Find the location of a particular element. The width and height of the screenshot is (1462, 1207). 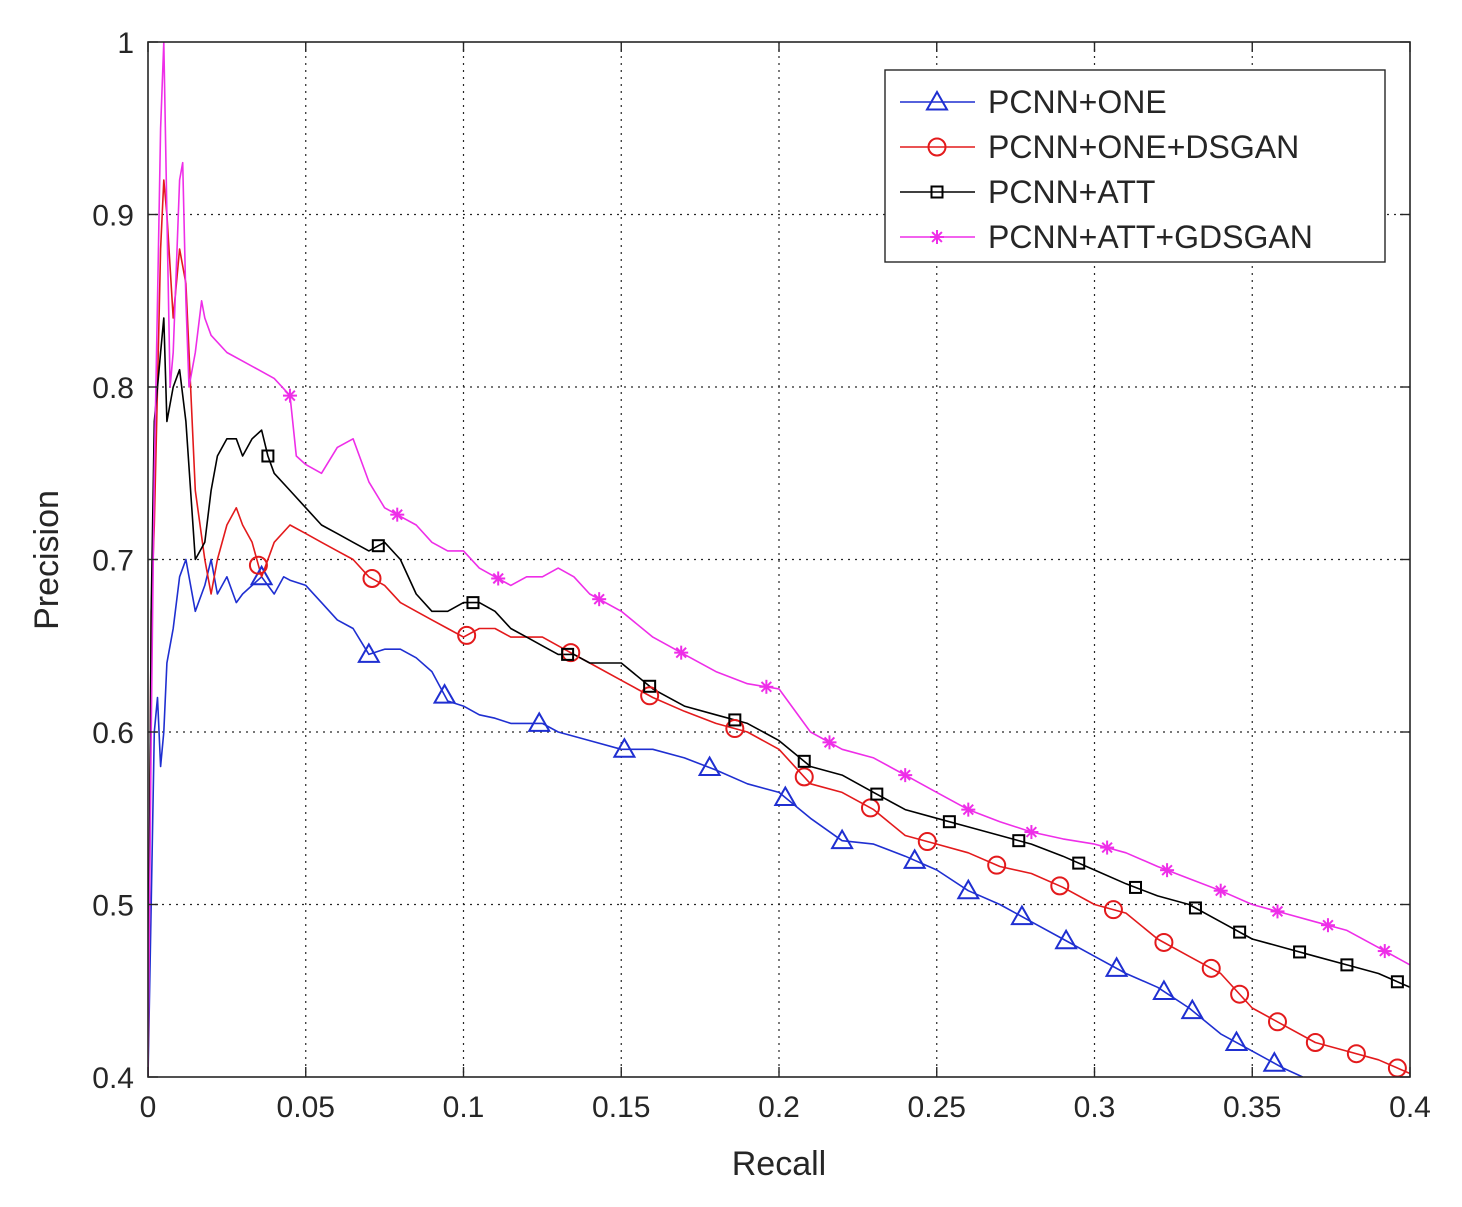

y-tick-labels: 0.4 0.5 0.6 0.7 0.8 0.9 1 is located at coordinates (113, 561).